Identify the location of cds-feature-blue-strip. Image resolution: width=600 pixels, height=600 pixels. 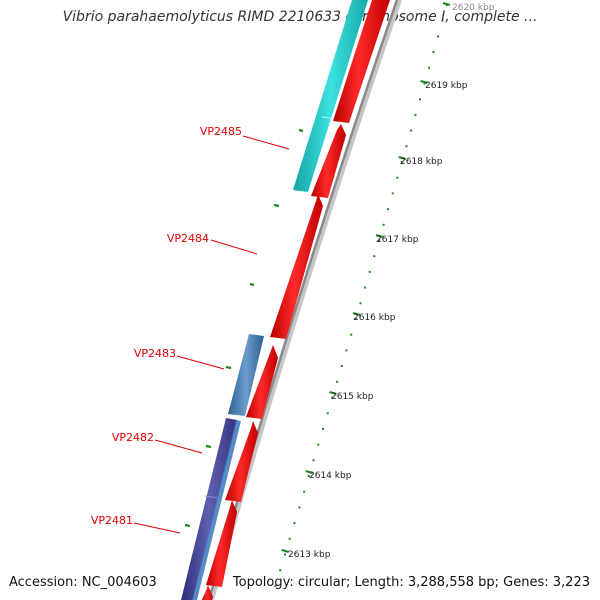
(216, 510).